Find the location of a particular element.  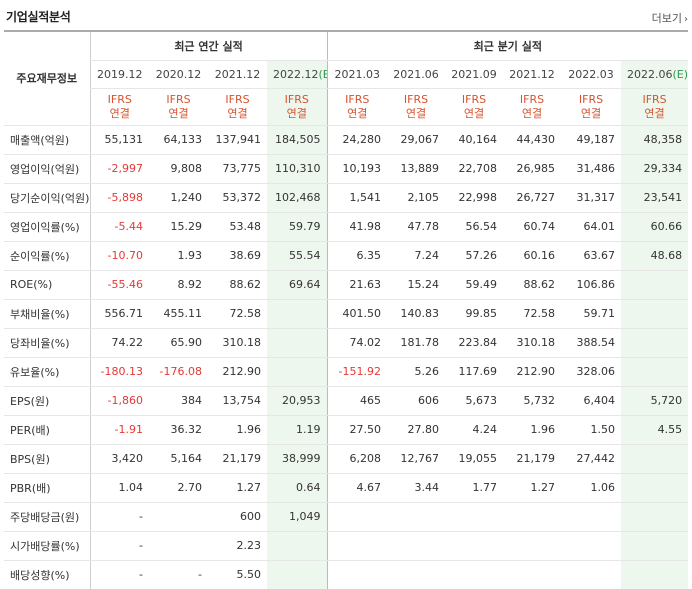

value-cell: 36.32 is located at coordinates (178, 430).